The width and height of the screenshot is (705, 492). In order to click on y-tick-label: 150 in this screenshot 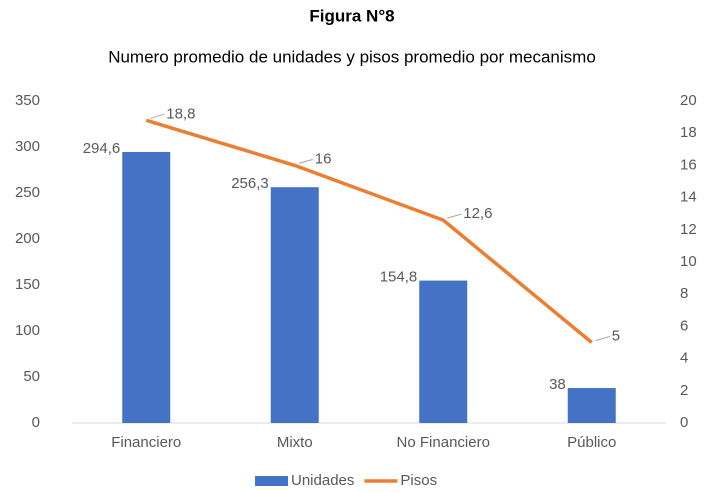, I will do `click(27, 284)`.